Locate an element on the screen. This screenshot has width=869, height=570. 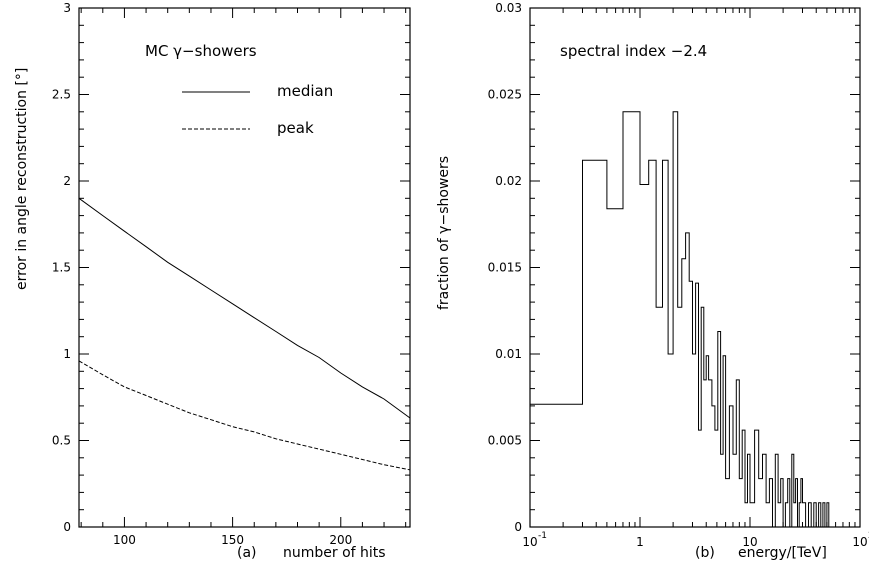
panel-b-label: (b) is located at coordinates (705, 553).